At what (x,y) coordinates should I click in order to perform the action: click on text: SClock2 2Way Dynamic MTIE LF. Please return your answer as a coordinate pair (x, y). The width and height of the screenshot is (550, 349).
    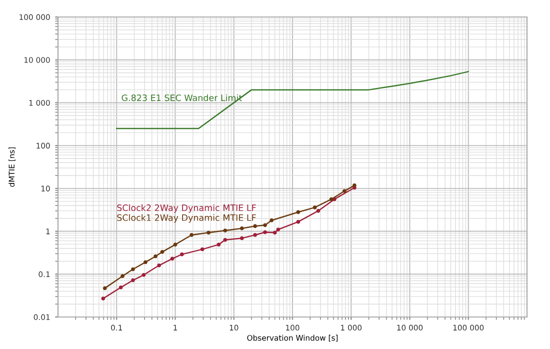
    Looking at the image, I should click on (186, 208).